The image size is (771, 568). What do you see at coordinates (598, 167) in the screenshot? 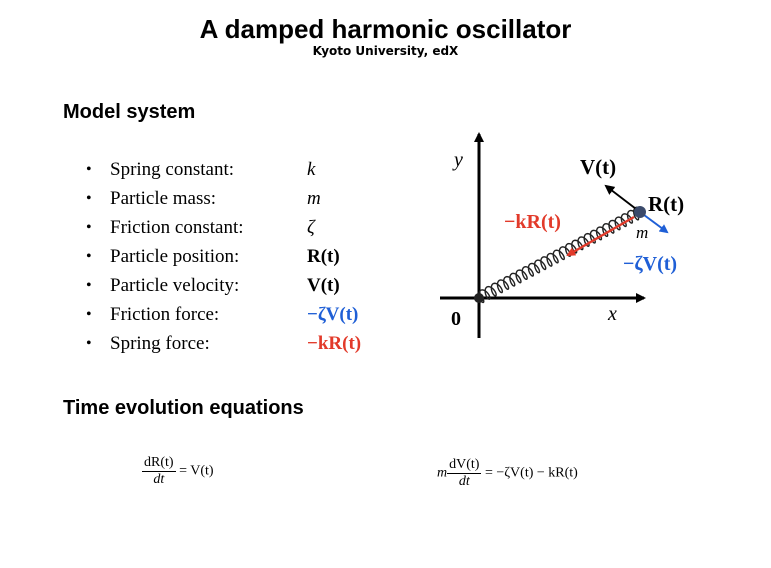
I see `velocity-label: V(t)` at bounding box center [598, 167].